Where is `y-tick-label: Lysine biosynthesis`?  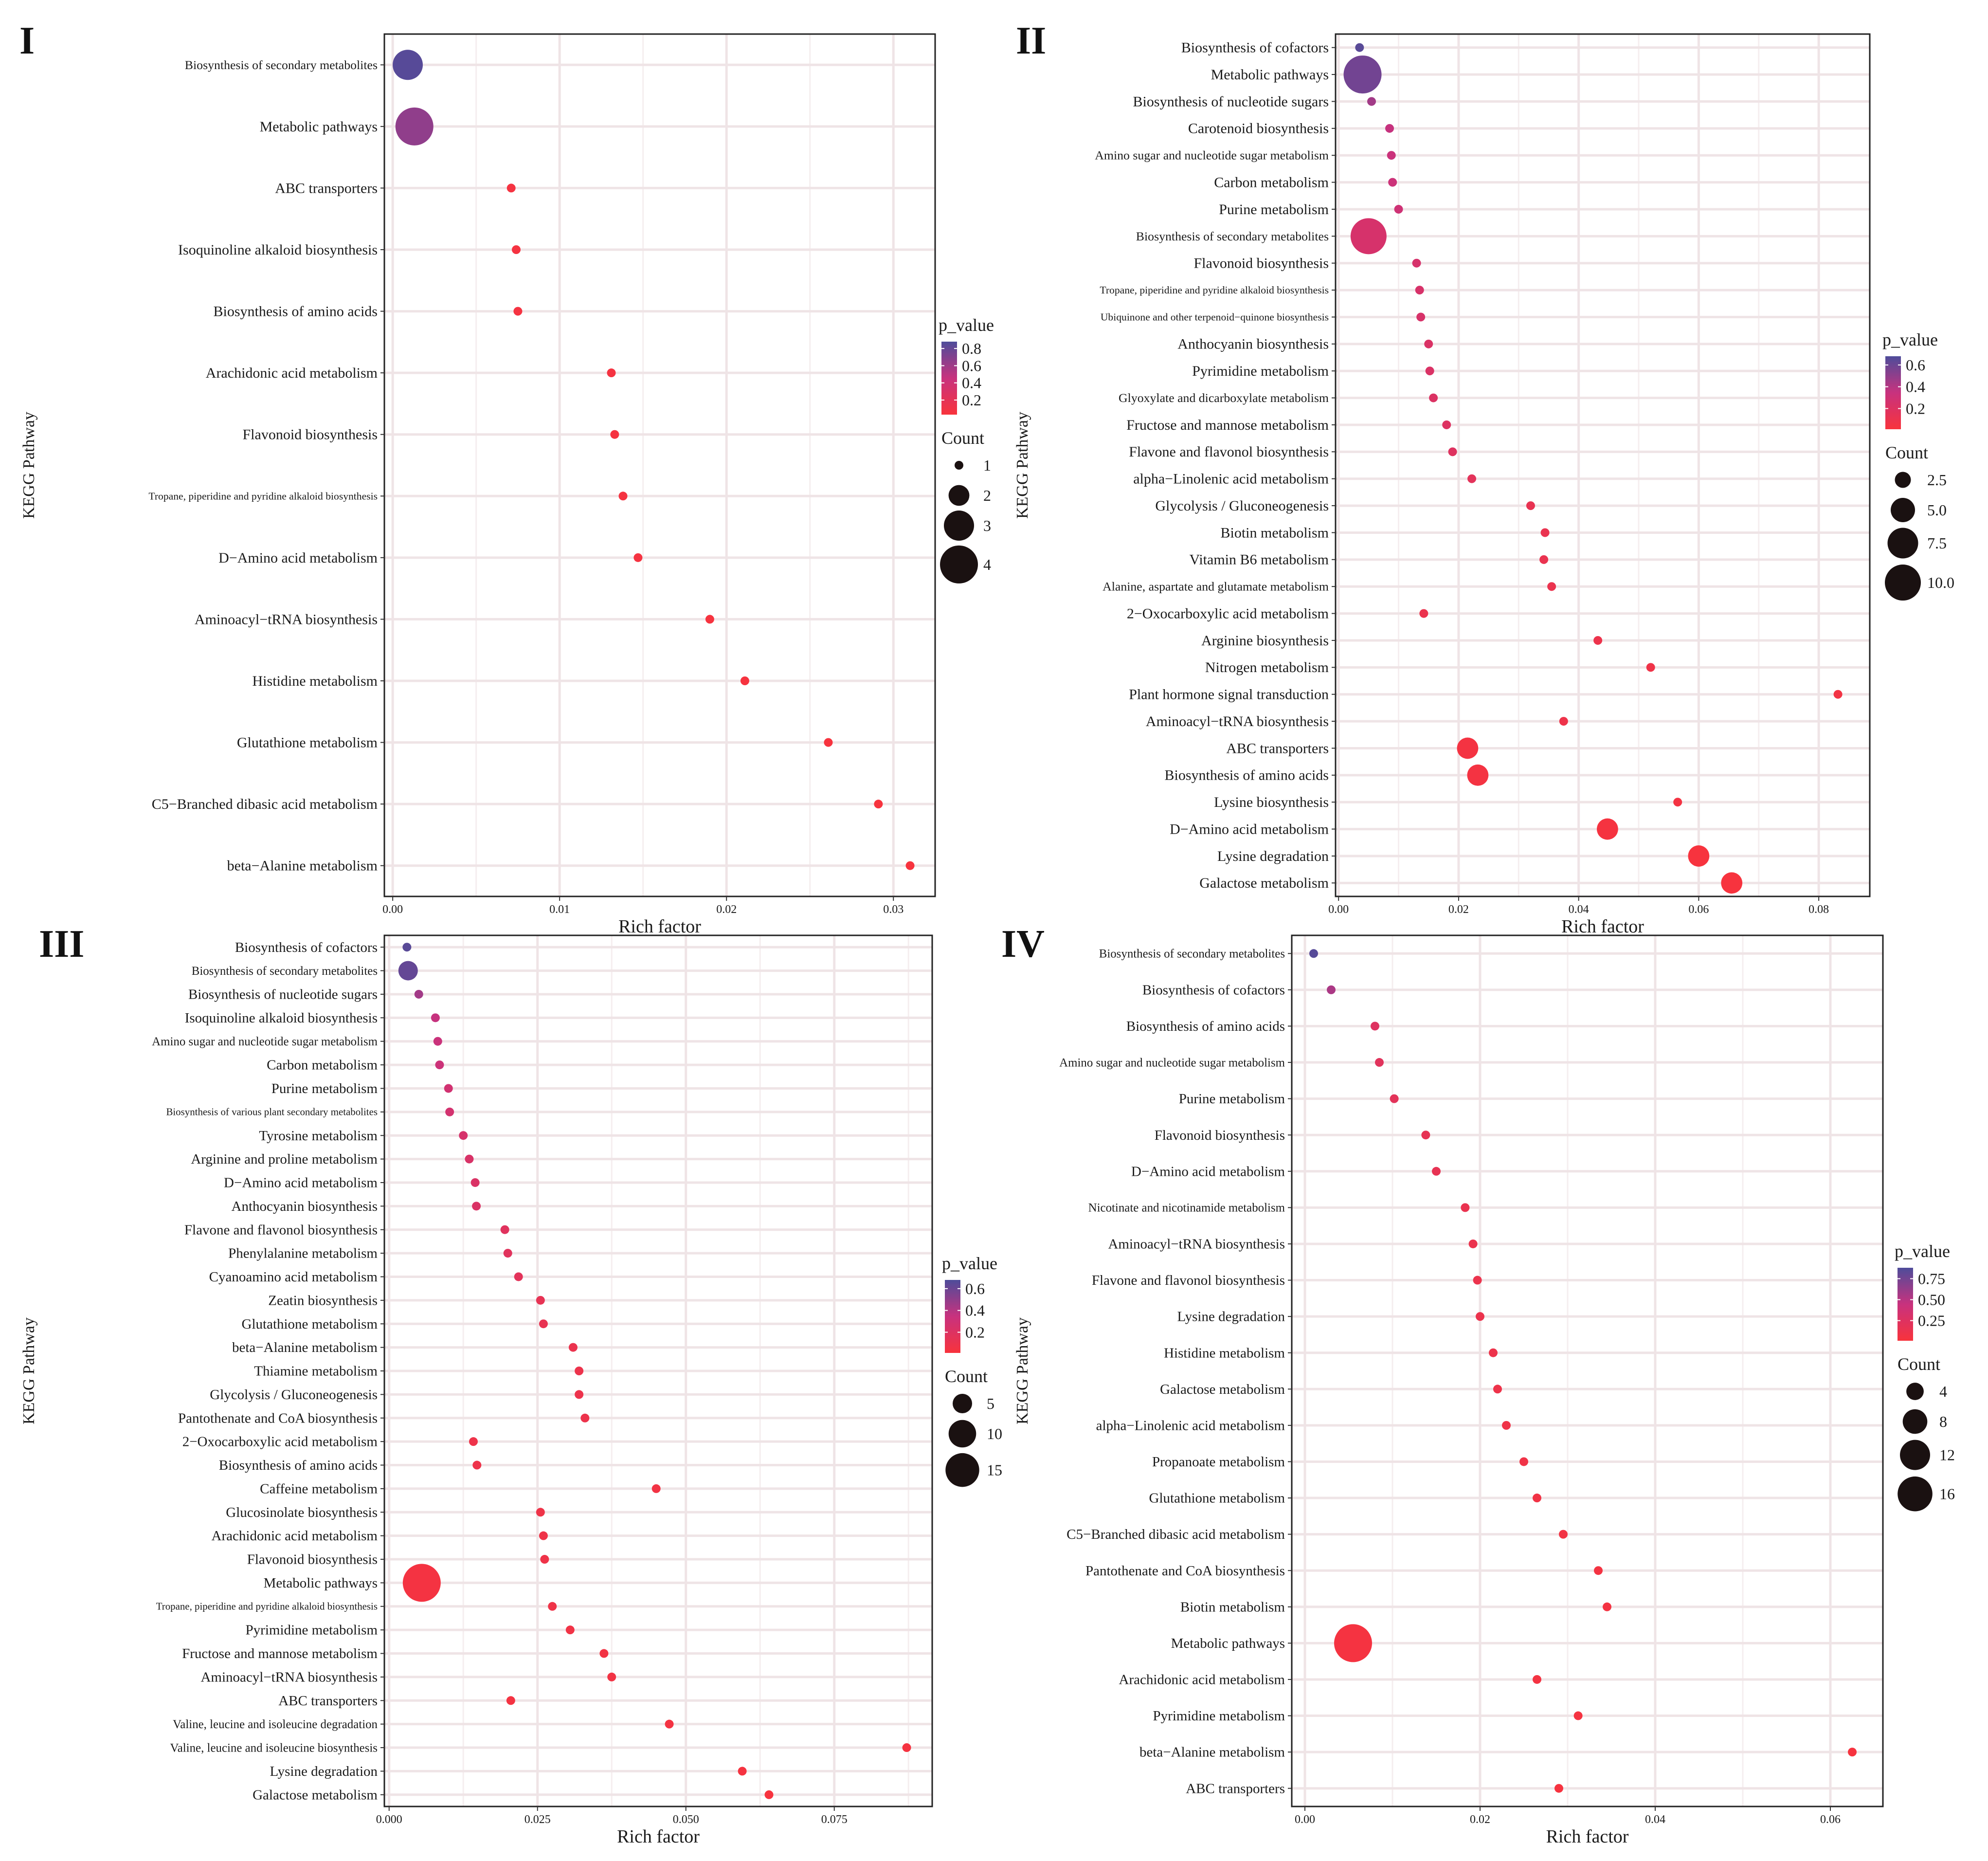
y-tick-label: Lysine biosynthesis is located at coordinates (1271, 802).